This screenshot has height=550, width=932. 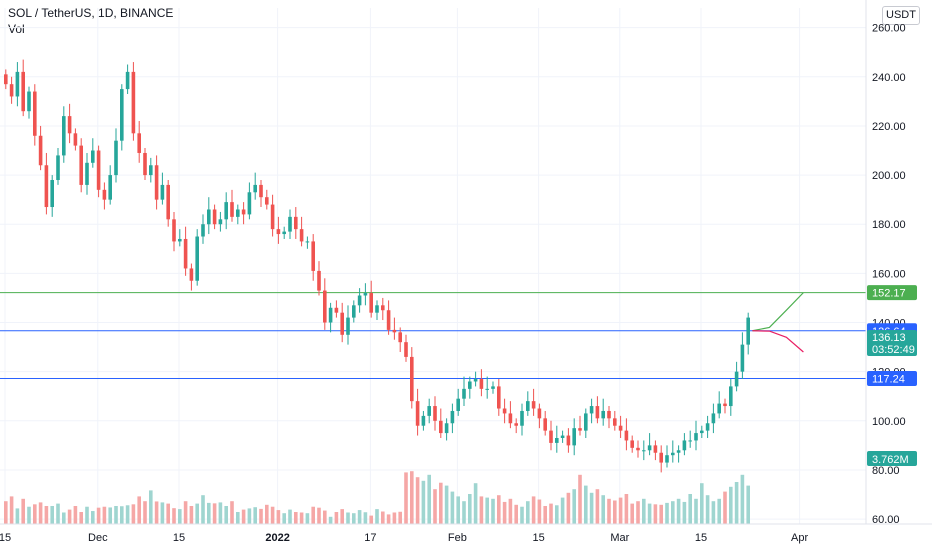 What do you see at coordinates (619, 538) in the screenshot?
I see `time-tick-label: Mar` at bounding box center [619, 538].